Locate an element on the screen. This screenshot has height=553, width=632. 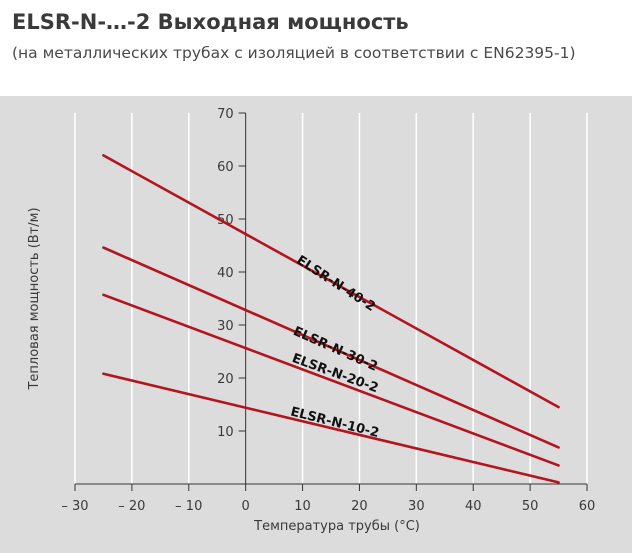
y-axis-title: Тепловая мощность (Вт/м) is located at coordinates (34, 298).